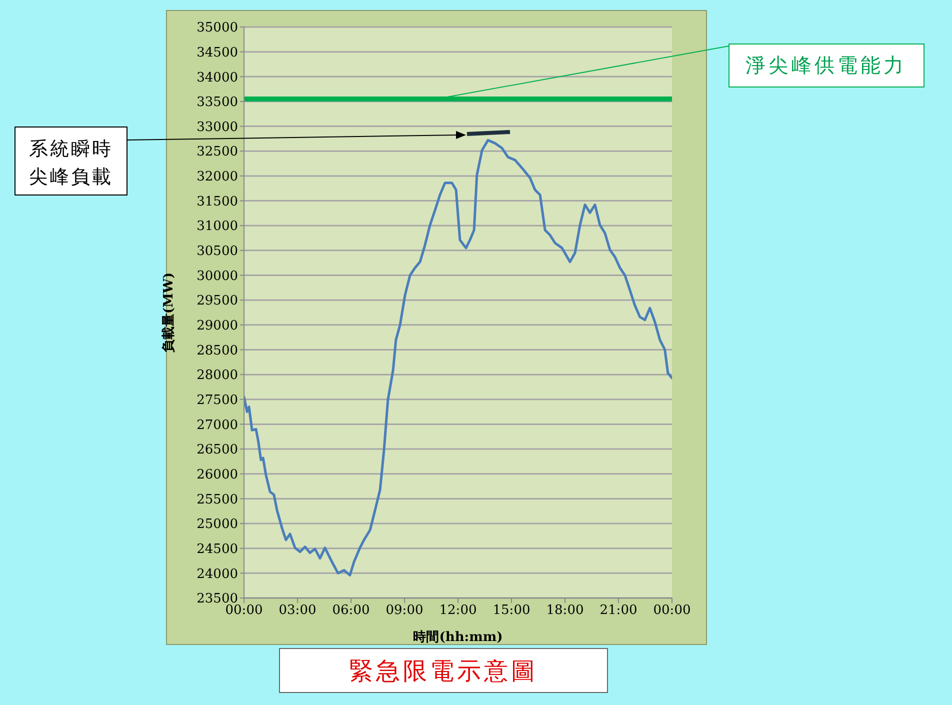 This screenshot has height=705, width=952. I want to click on y-tick-label: 26500, so click(217, 450).